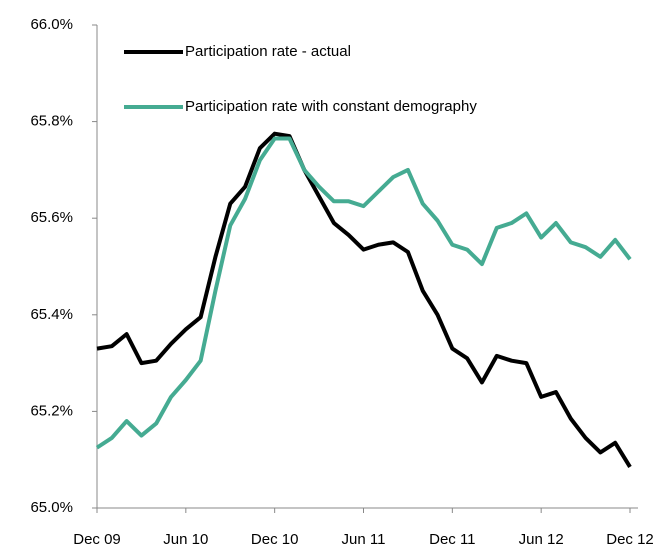 This screenshot has width=668, height=553. Describe the element at coordinates (51, 121) in the screenshot. I see `y-tick-label: 65.8%` at that location.